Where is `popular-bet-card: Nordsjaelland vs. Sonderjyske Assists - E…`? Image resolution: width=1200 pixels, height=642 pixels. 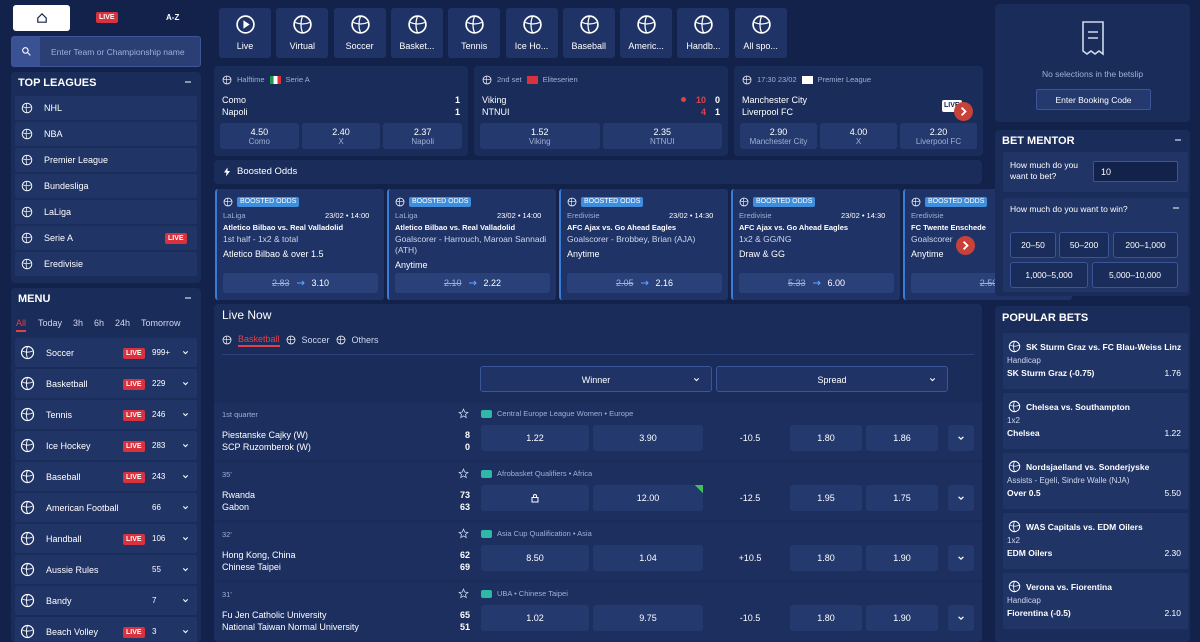 popular-bet-card: Nordsjaelland vs. Sonderjyske Assists - E… is located at coordinates (1095, 481).